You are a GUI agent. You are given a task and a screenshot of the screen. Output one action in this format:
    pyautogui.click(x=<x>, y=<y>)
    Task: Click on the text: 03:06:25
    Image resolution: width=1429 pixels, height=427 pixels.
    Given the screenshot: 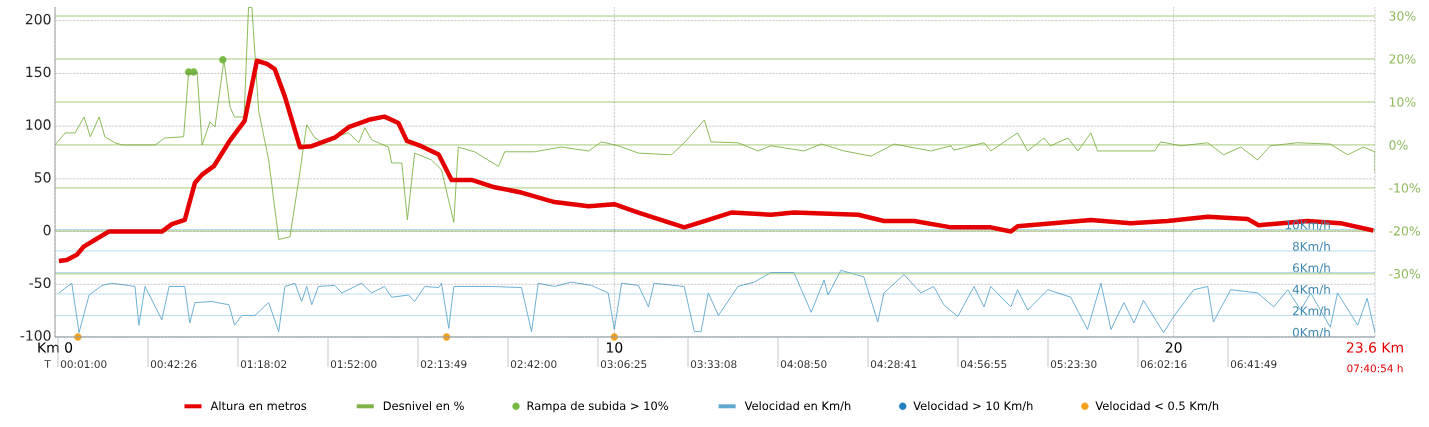 What is the action you would take?
    pyautogui.click(x=623, y=364)
    